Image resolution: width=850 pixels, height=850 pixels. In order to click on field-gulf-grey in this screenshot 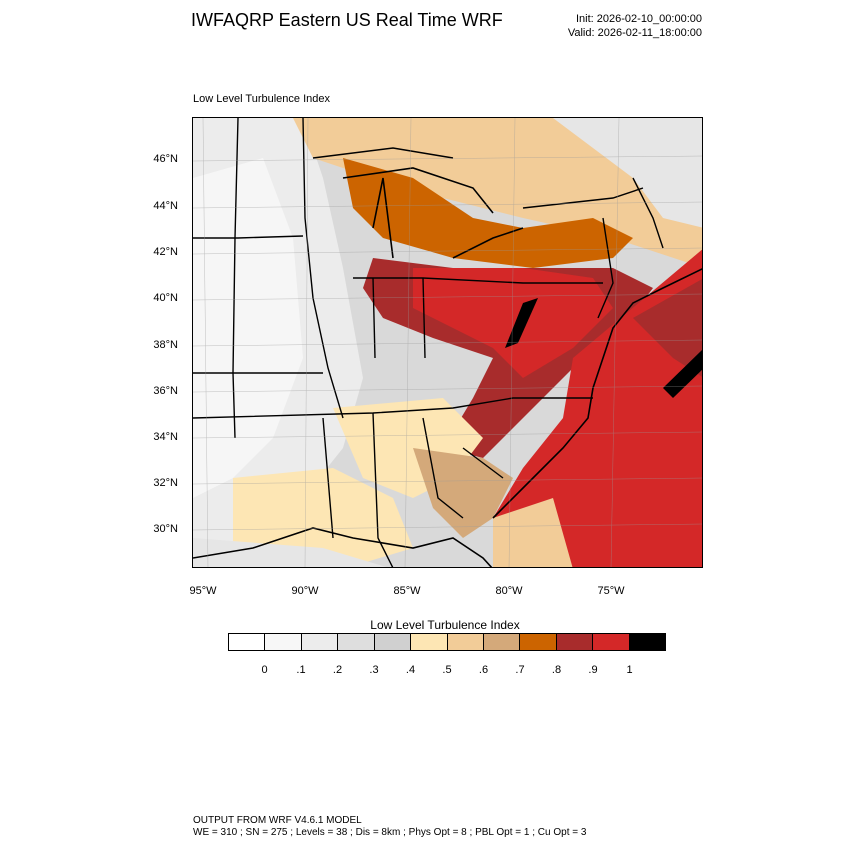, I will do `click(290, 552)`.